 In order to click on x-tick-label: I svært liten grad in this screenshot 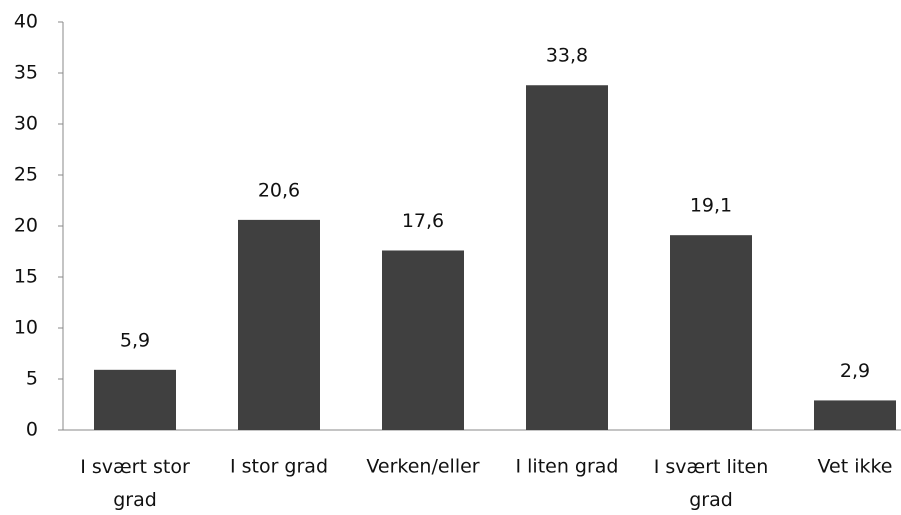, I will do `click(711, 483)`.